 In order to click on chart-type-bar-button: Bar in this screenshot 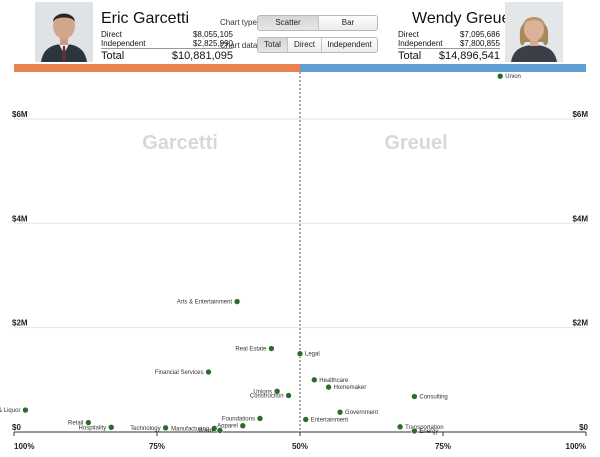, I will do `click(347, 23)`.